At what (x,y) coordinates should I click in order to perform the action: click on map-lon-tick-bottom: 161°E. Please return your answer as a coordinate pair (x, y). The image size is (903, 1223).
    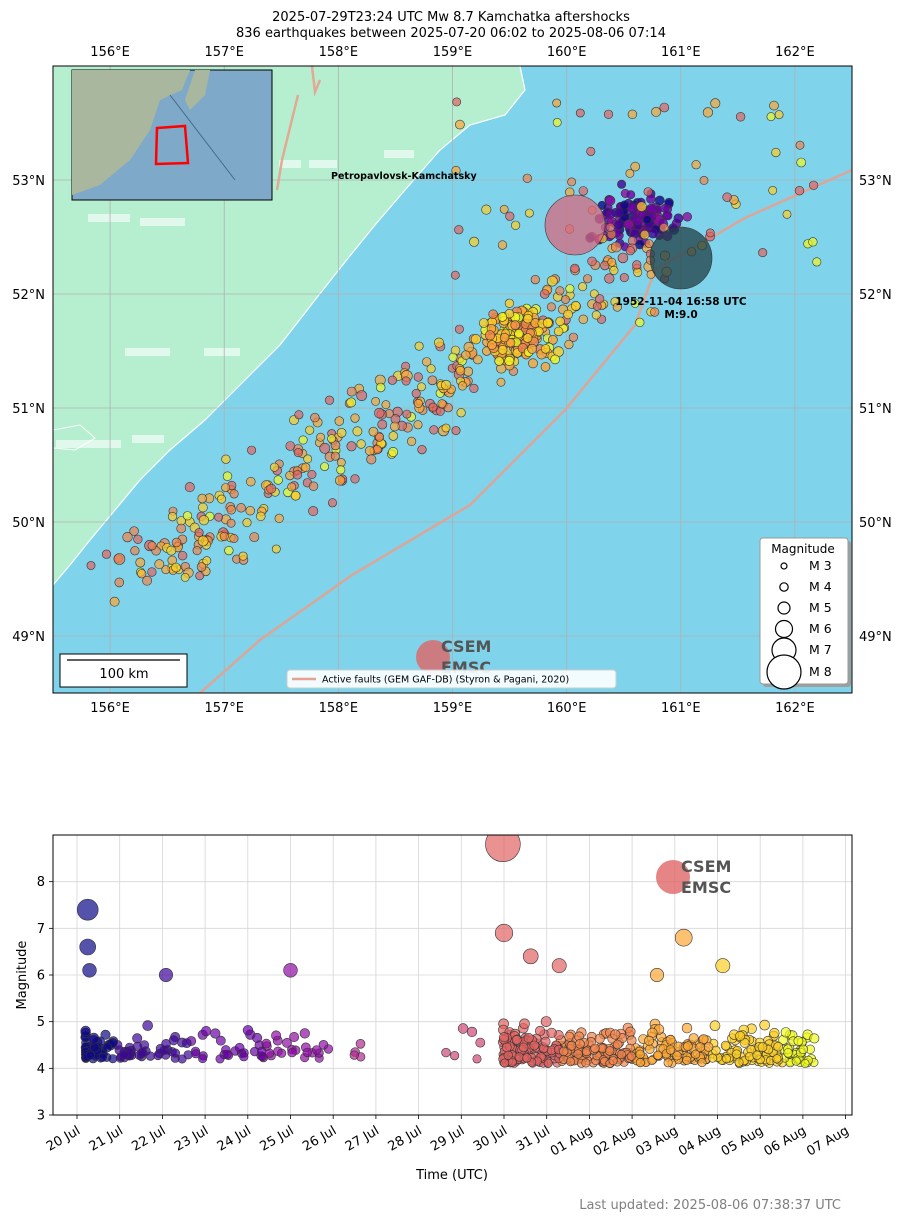
    Looking at the image, I should click on (681, 708).